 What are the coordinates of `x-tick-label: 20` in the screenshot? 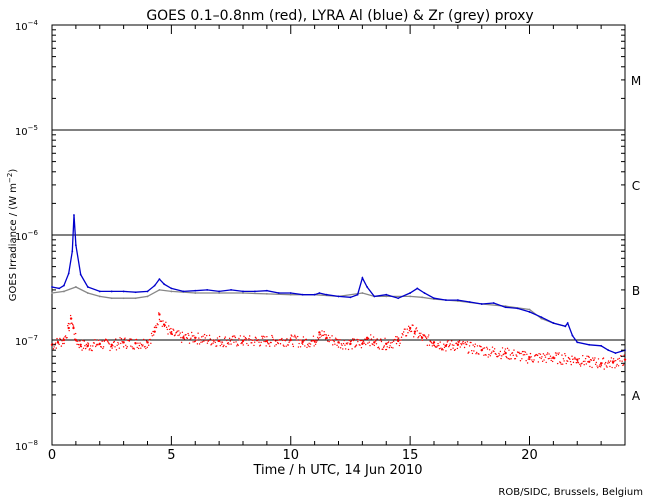 It's located at (529, 455).